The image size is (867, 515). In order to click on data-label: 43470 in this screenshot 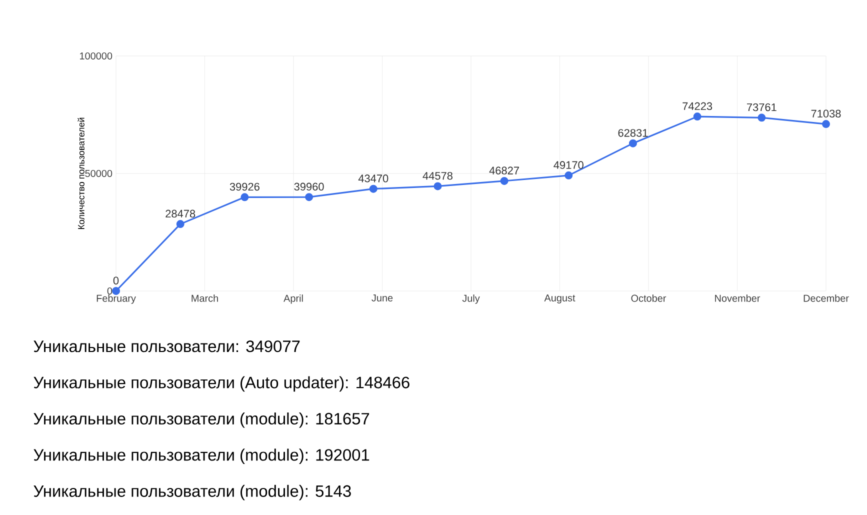, I will do `click(373, 178)`.